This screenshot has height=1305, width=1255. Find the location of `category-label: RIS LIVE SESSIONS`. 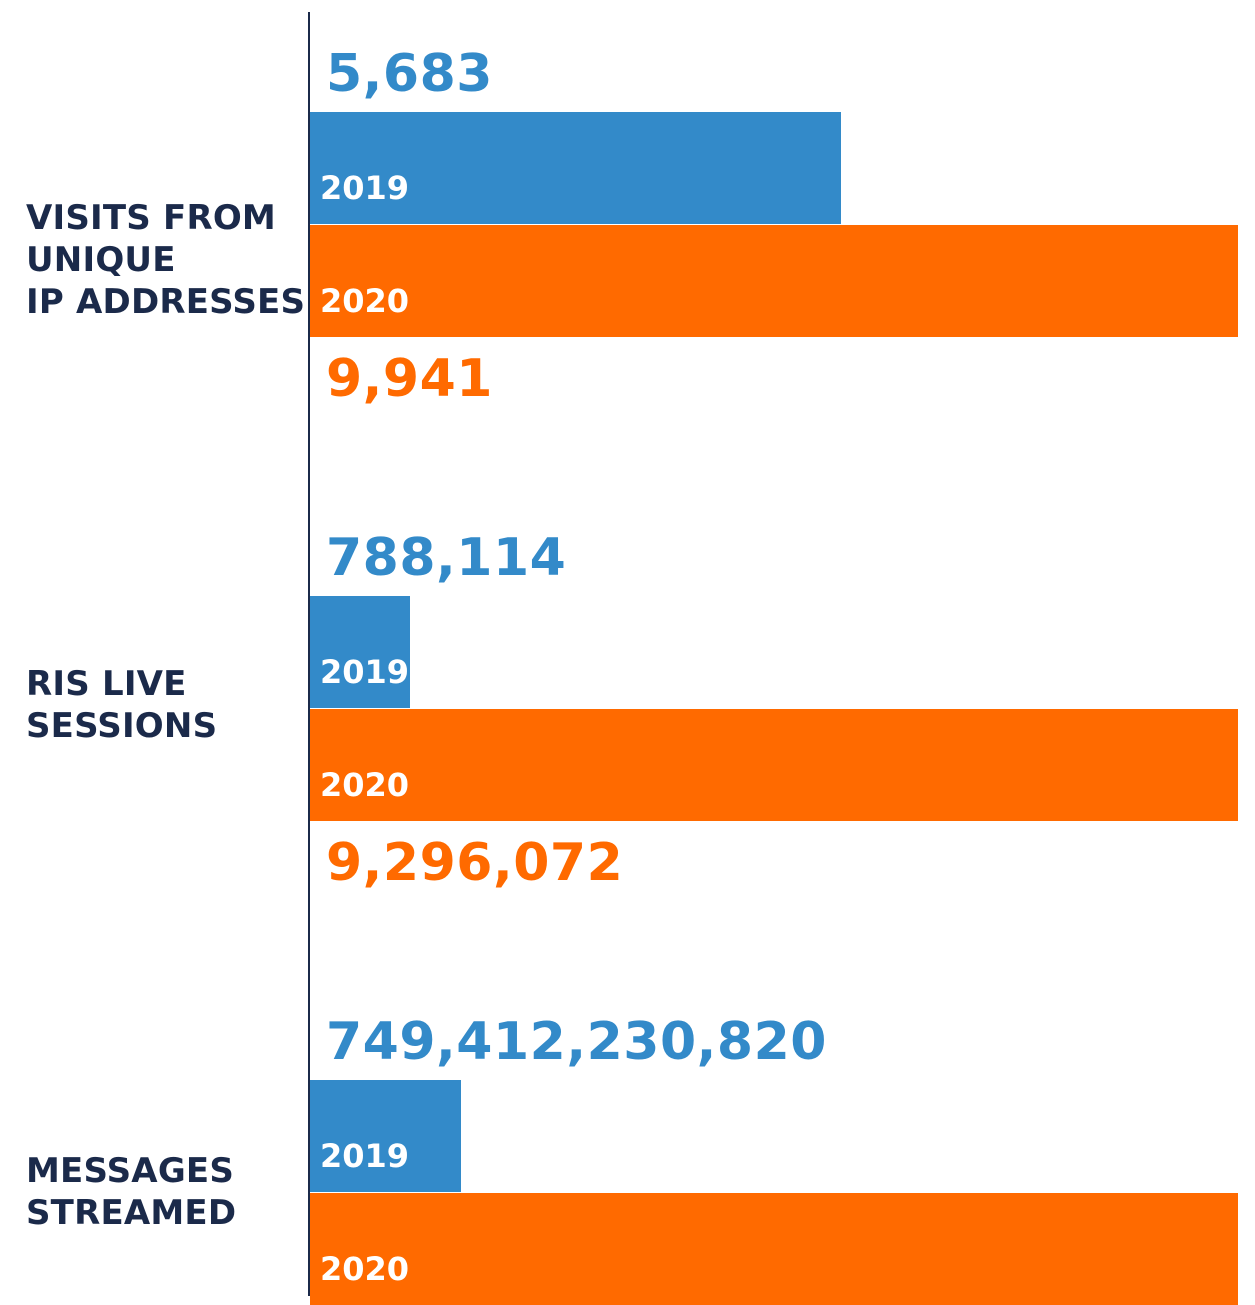

category-label: RIS LIVE SESSIONS is located at coordinates (122, 705).